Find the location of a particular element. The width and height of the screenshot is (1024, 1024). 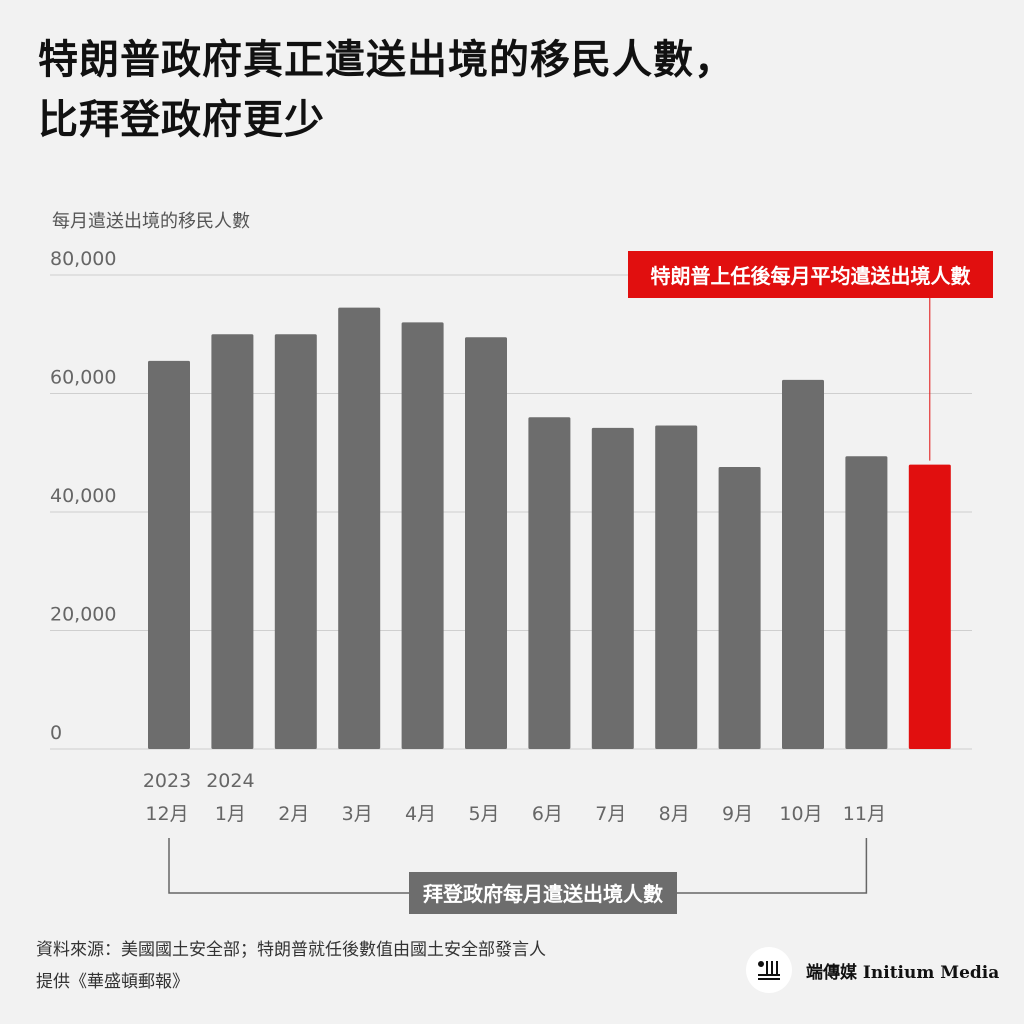

biden-bracket-label: 拜登政府每月遣送出境人數 is located at coordinates (543, 894).